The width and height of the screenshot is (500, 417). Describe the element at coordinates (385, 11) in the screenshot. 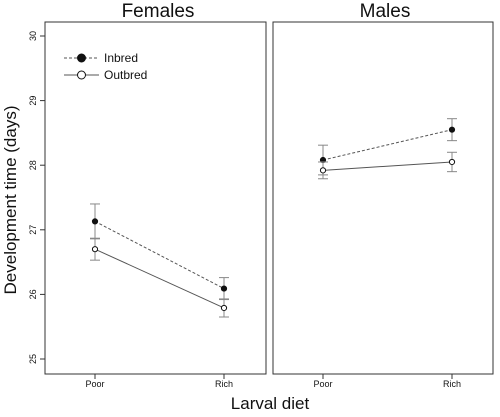

I see `panel-title: Males` at that location.